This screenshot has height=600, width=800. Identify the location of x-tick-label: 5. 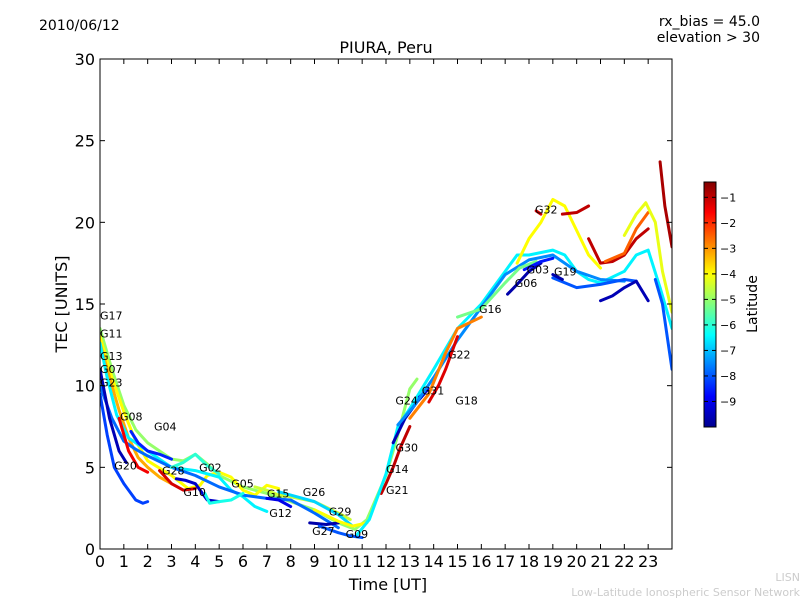
(219, 561).